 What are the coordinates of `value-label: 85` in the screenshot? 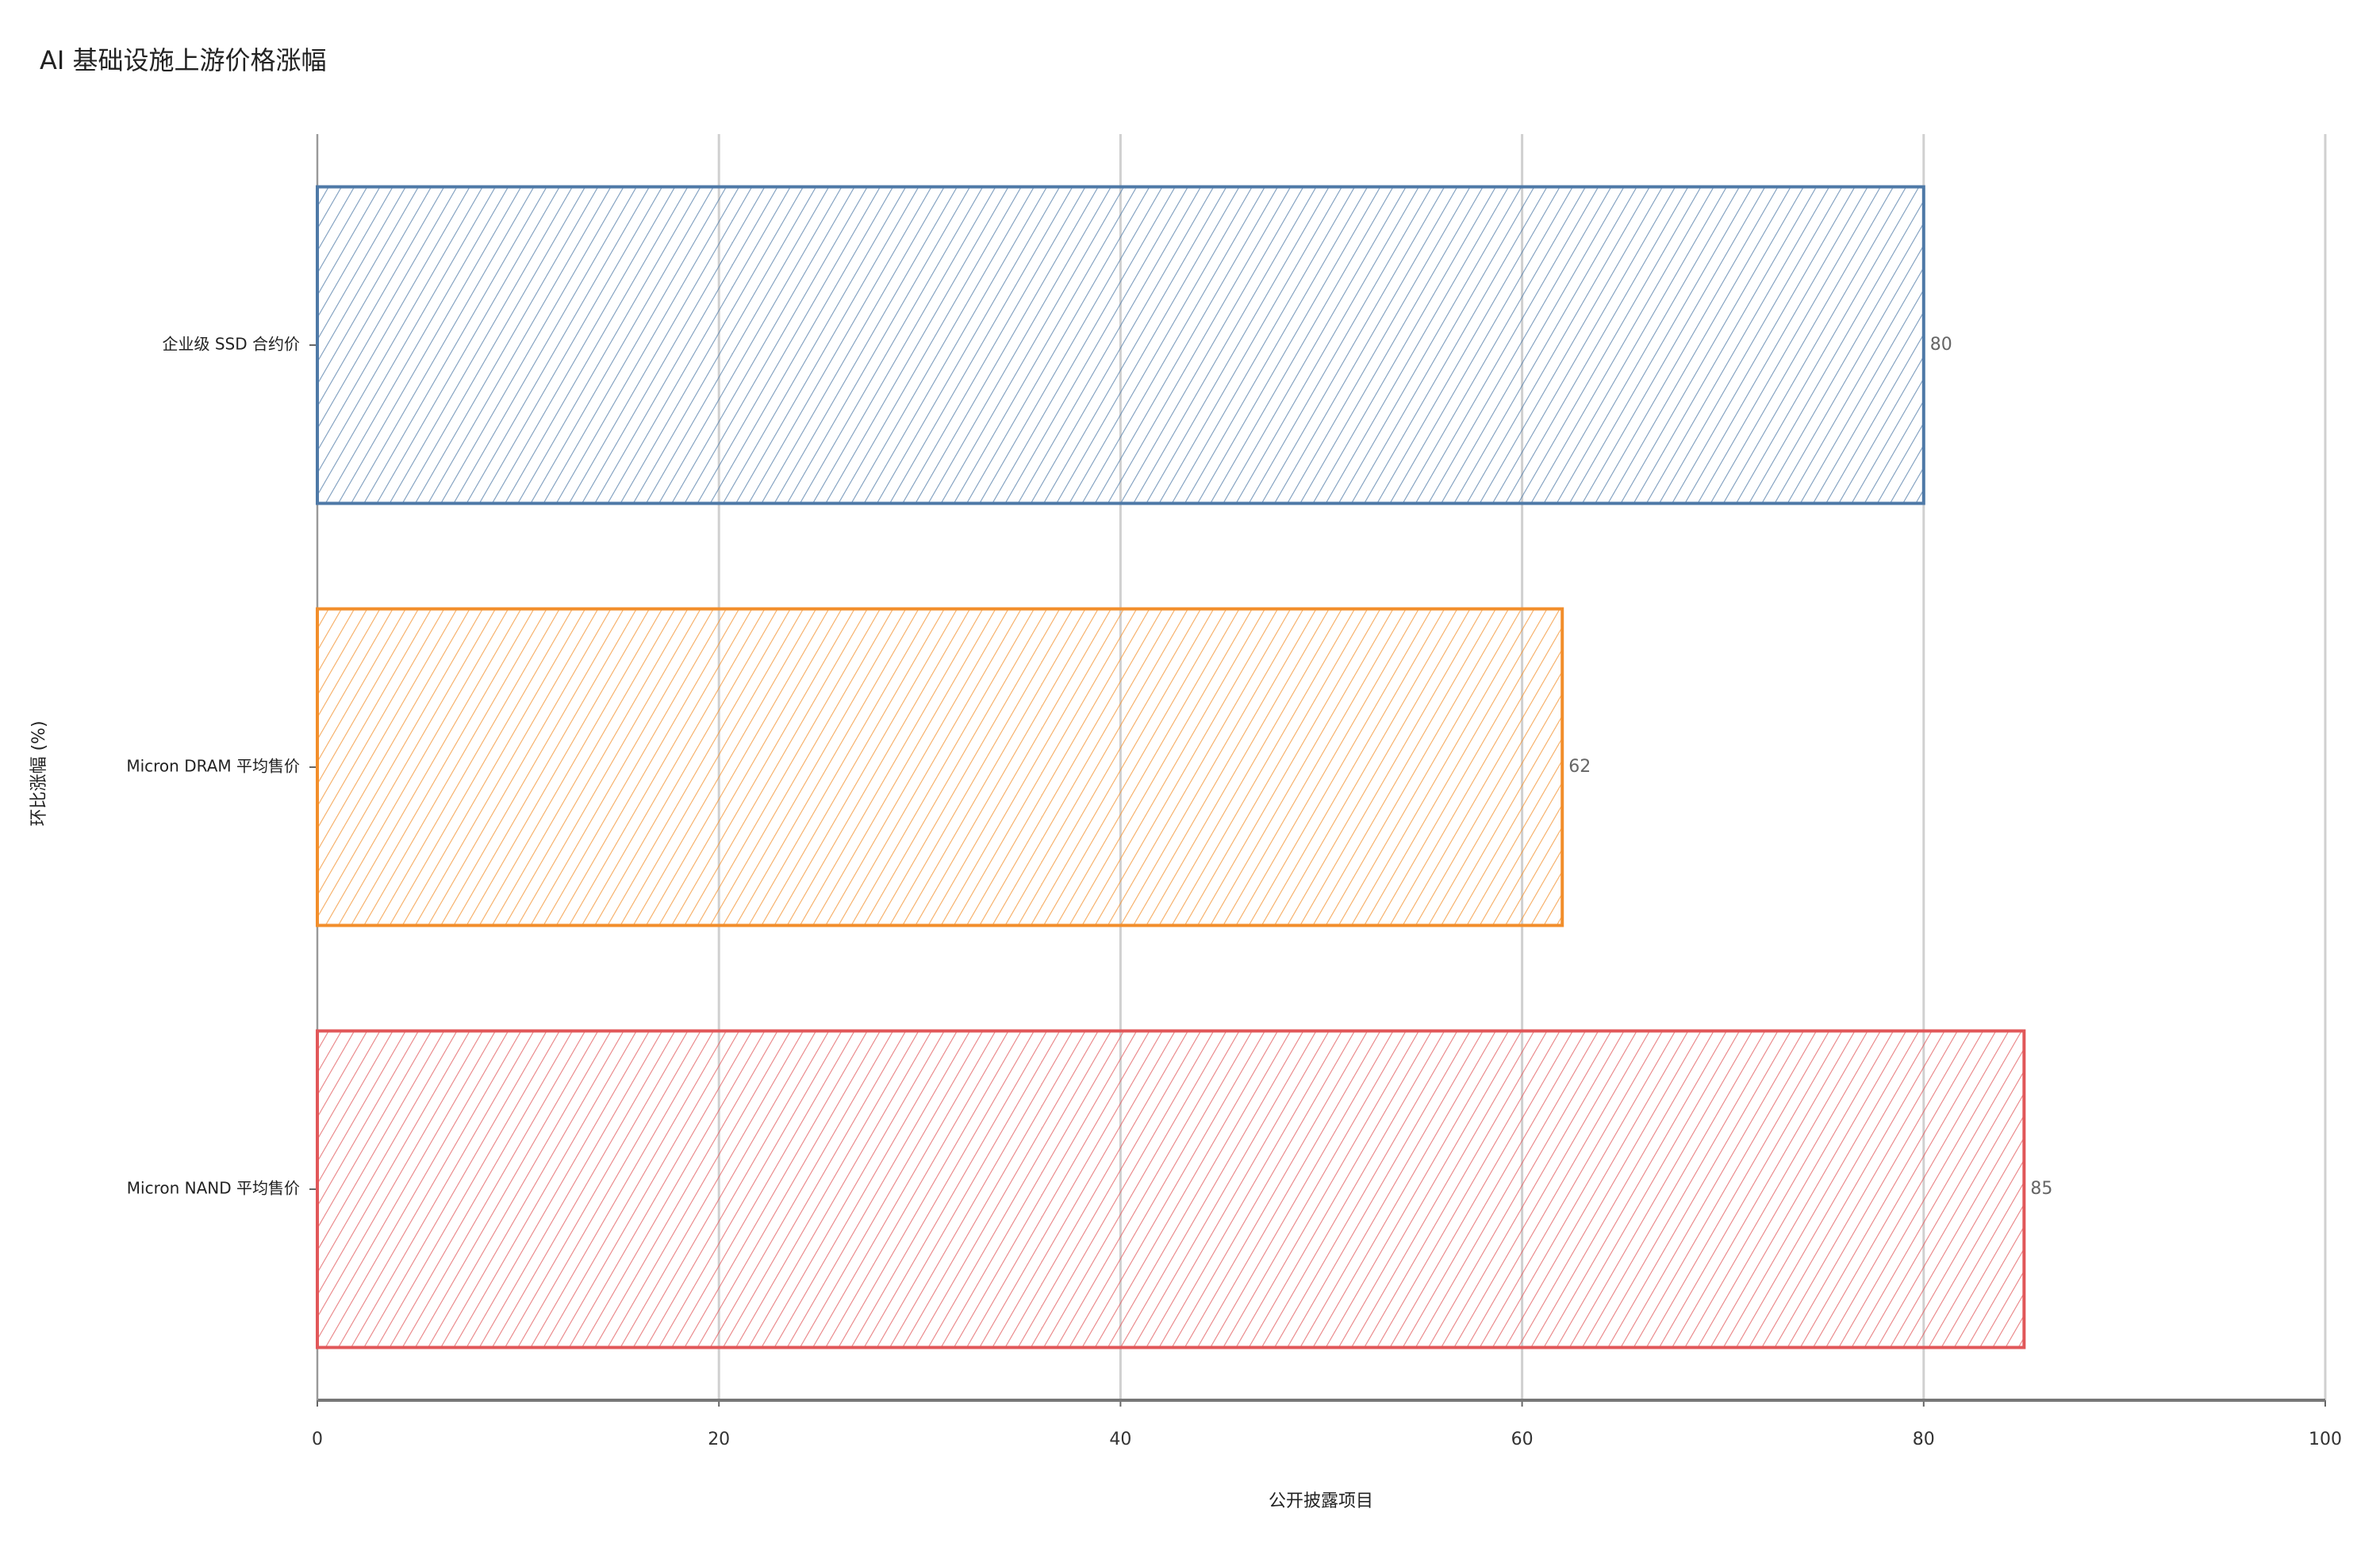 It's located at (2041, 1189).